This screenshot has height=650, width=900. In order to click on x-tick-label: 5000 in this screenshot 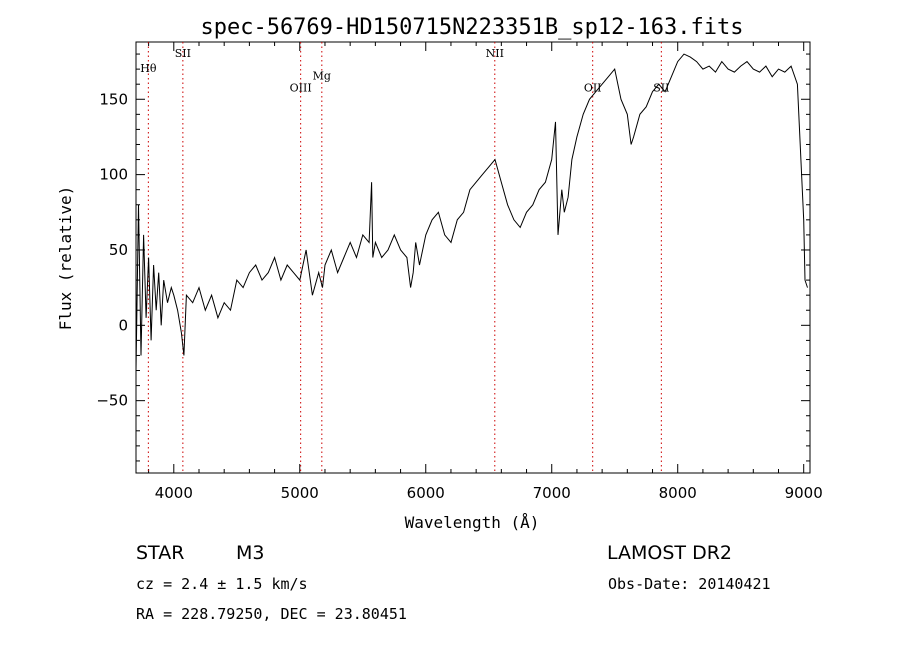, I will do `click(300, 493)`.